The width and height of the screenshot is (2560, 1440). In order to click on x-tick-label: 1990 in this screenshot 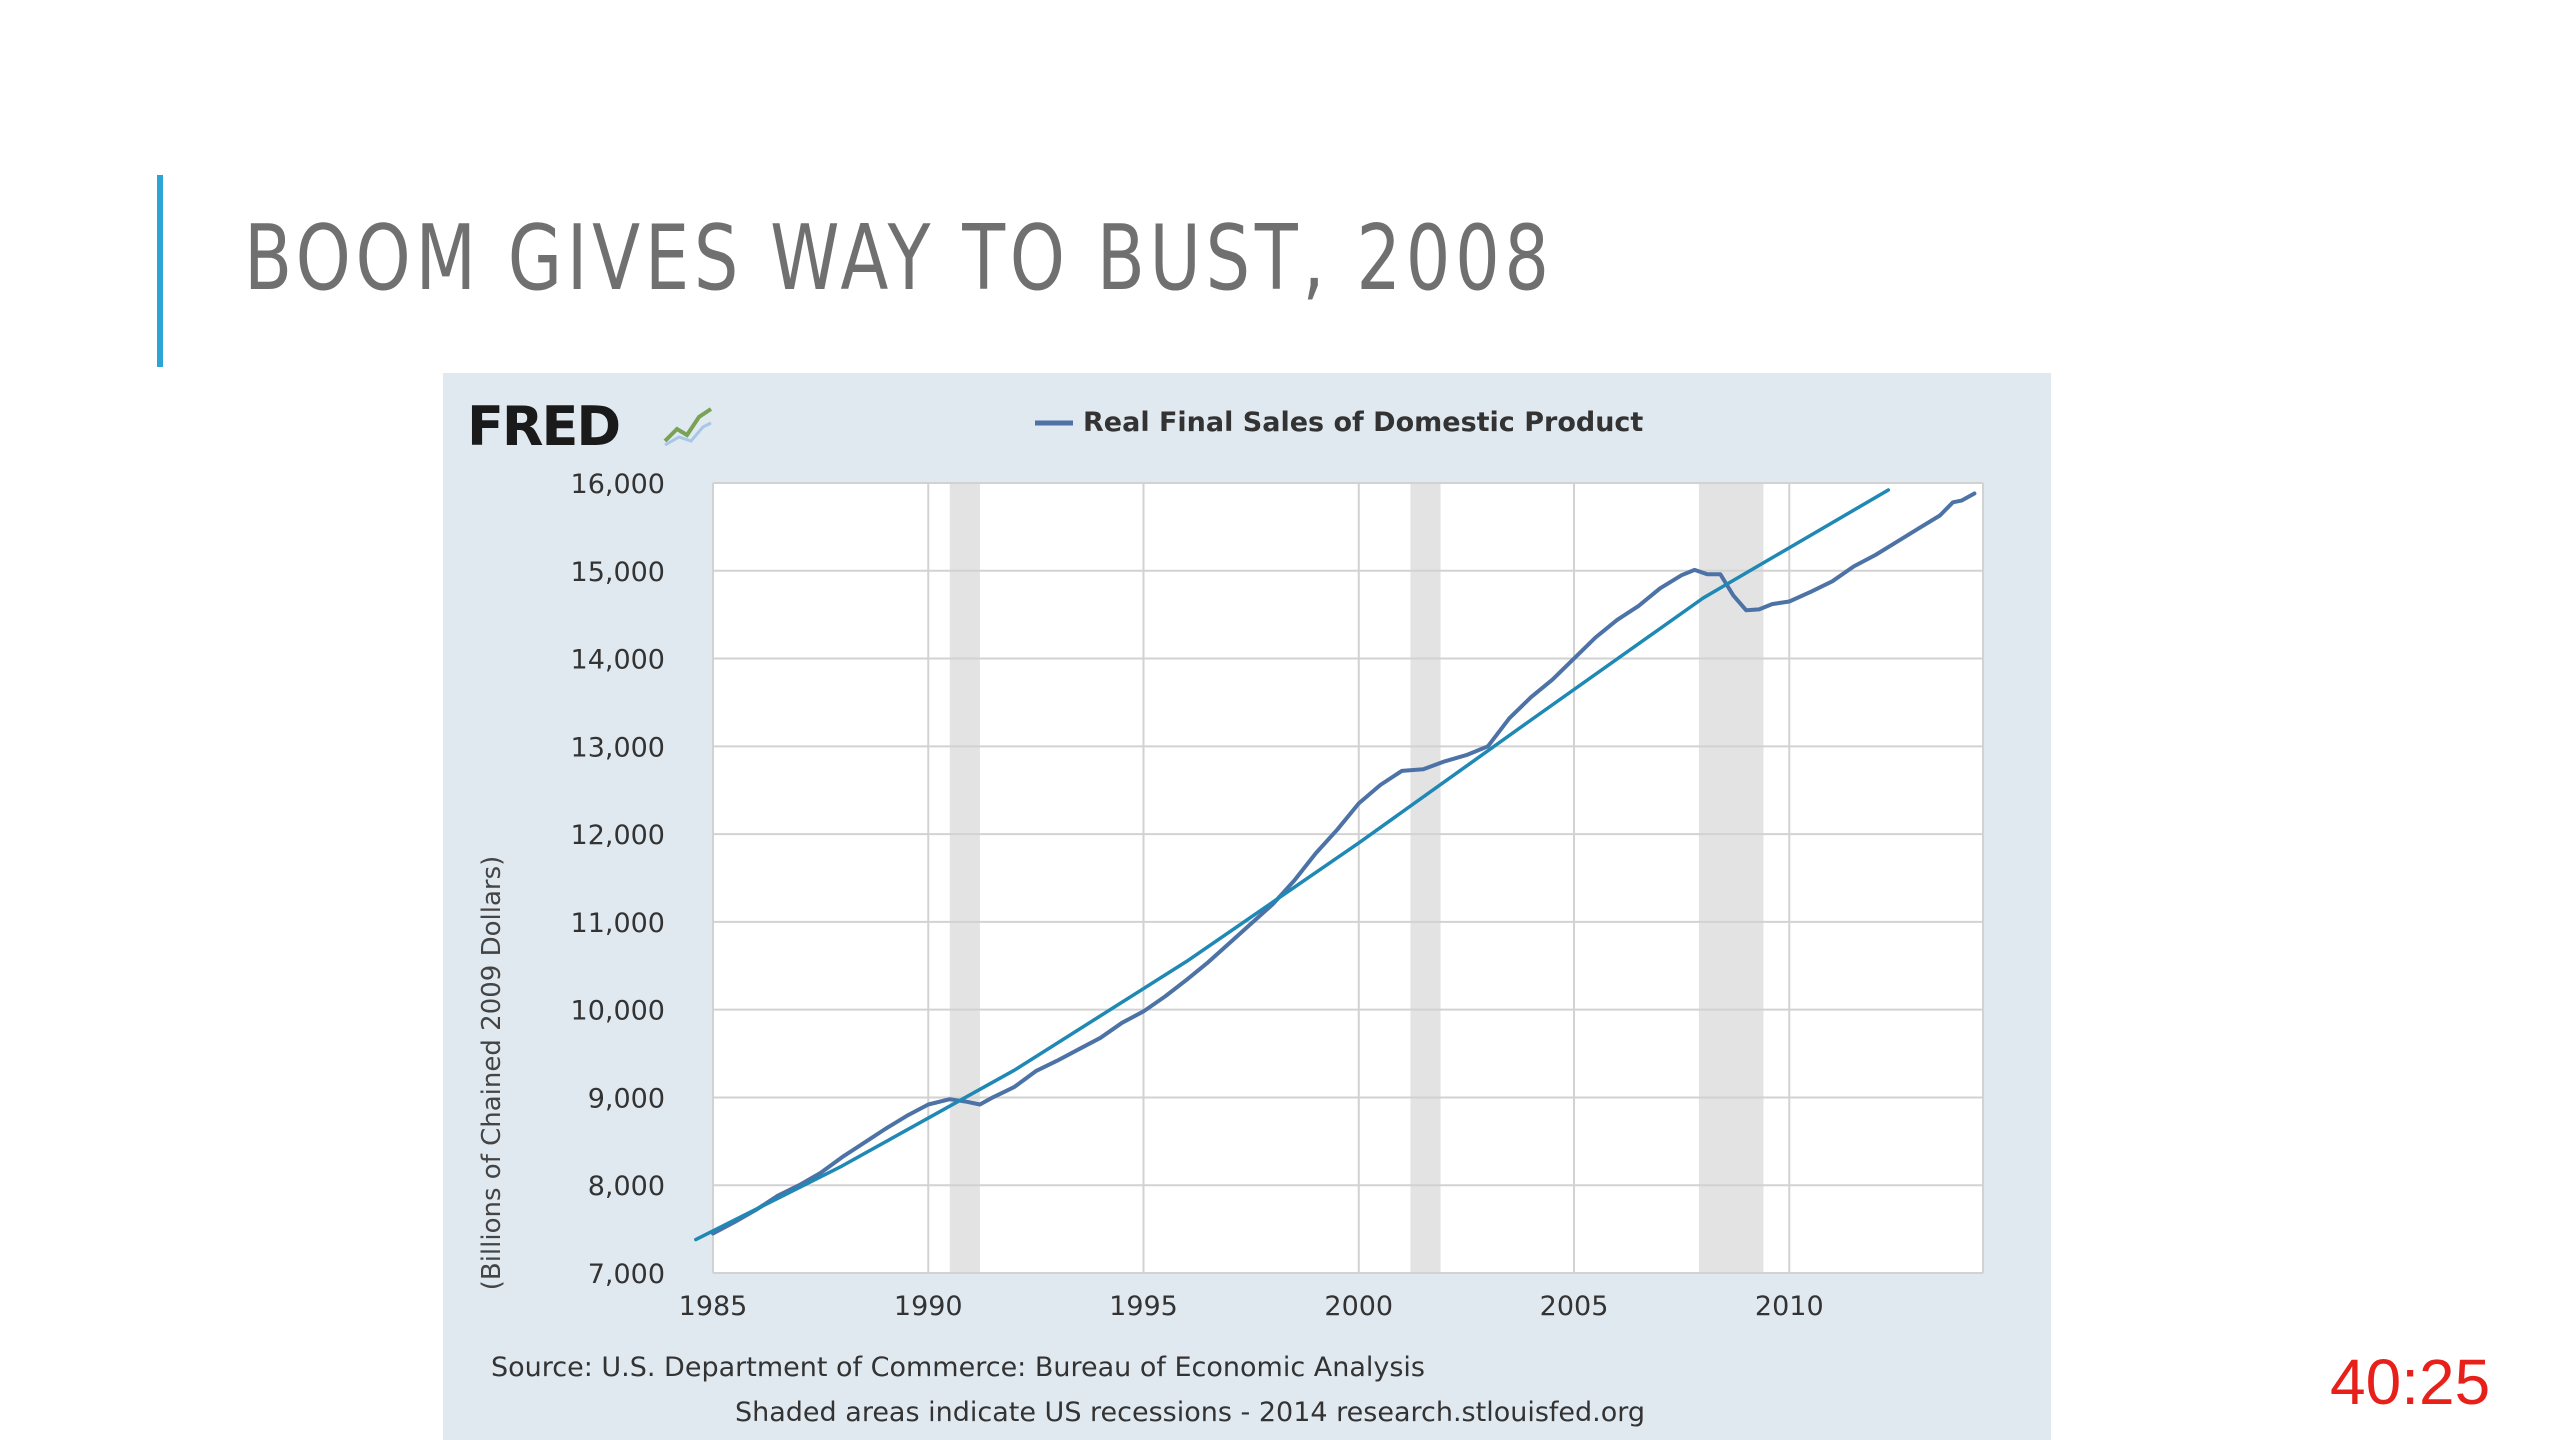, I will do `click(928, 1306)`.